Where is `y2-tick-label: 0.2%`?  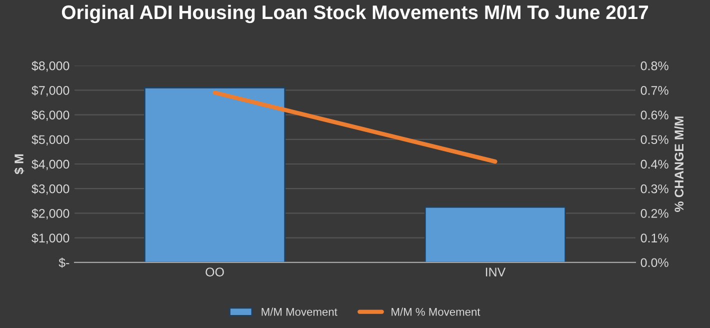
y2-tick-label: 0.2% is located at coordinates (654, 213).